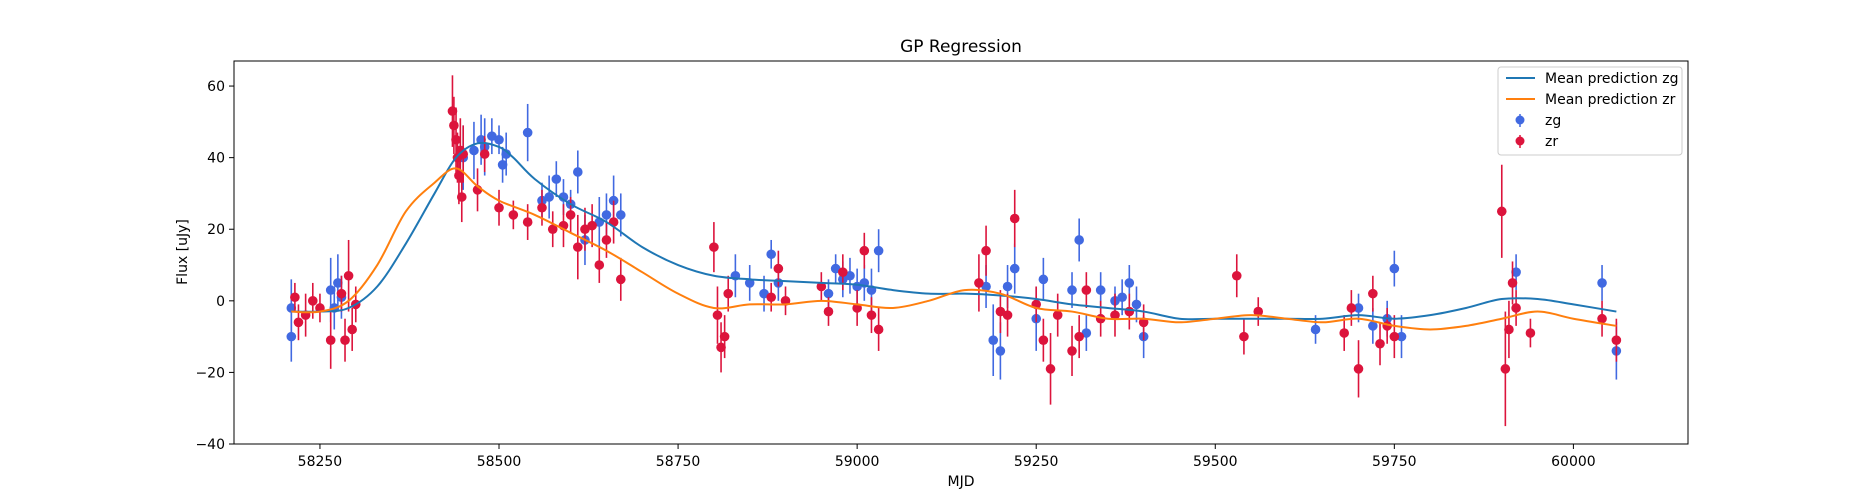  What do you see at coordinates (857, 462) in the screenshot?
I see `x-tick-label: 59000` at bounding box center [857, 462].